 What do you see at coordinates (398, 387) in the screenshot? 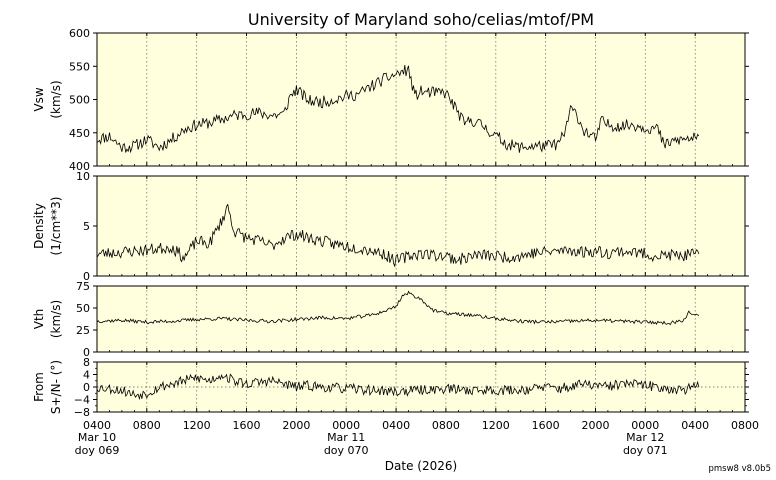
I see `data-series-from` at bounding box center [398, 387].